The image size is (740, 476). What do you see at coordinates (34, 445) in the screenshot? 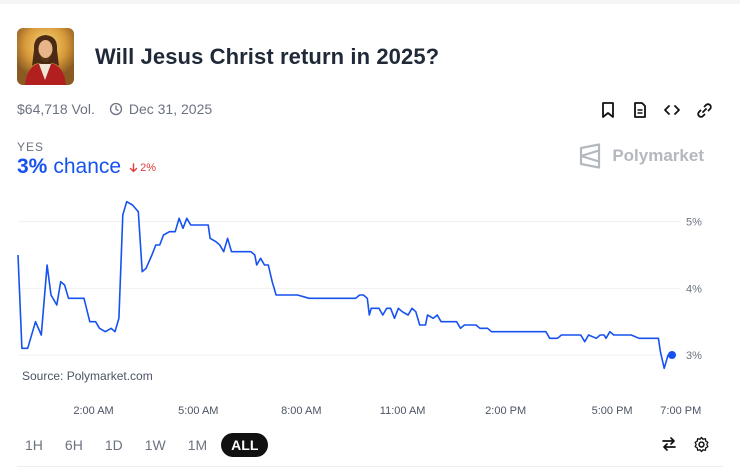
I see `range-1h-button: 1H` at bounding box center [34, 445].